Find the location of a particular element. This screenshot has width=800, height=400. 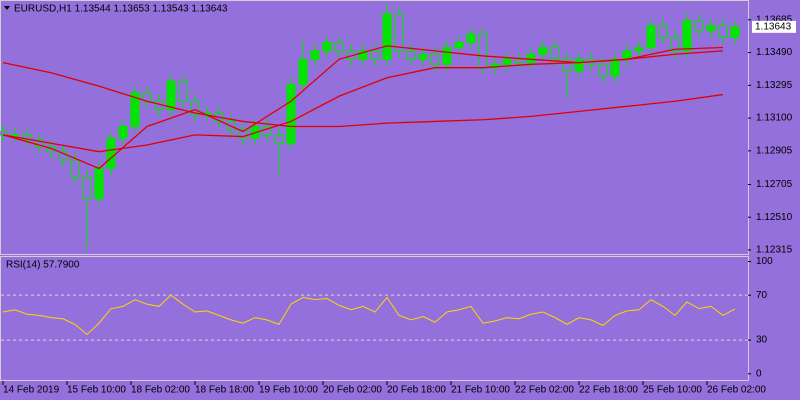

y-tick-label: 1.12905 is located at coordinates (774, 150).